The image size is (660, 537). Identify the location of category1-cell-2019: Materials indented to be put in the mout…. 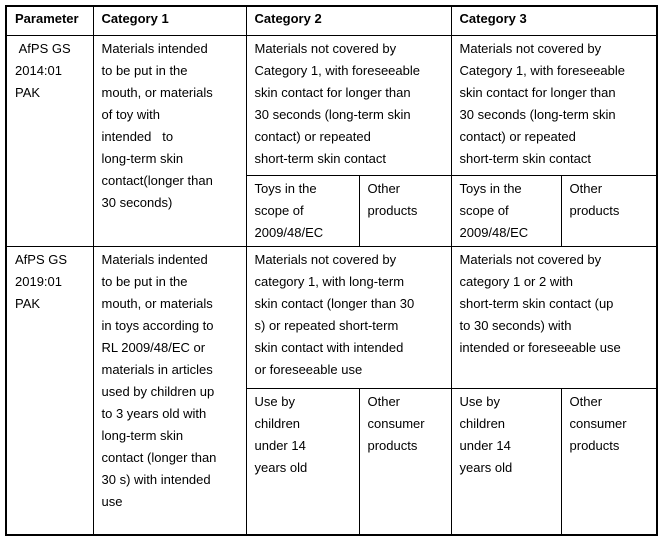
(169, 390).